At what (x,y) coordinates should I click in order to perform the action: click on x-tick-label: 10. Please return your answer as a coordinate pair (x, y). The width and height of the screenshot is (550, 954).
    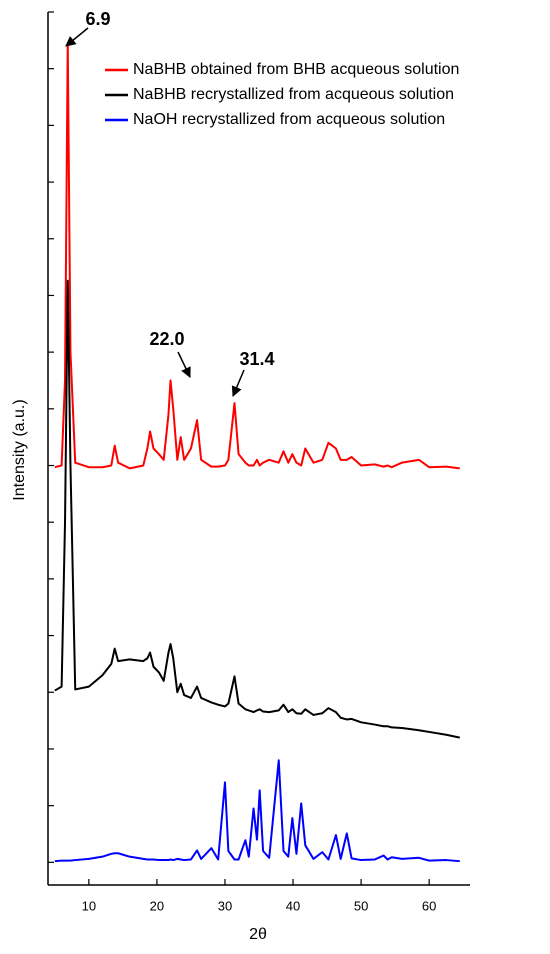
    Looking at the image, I should click on (89, 905).